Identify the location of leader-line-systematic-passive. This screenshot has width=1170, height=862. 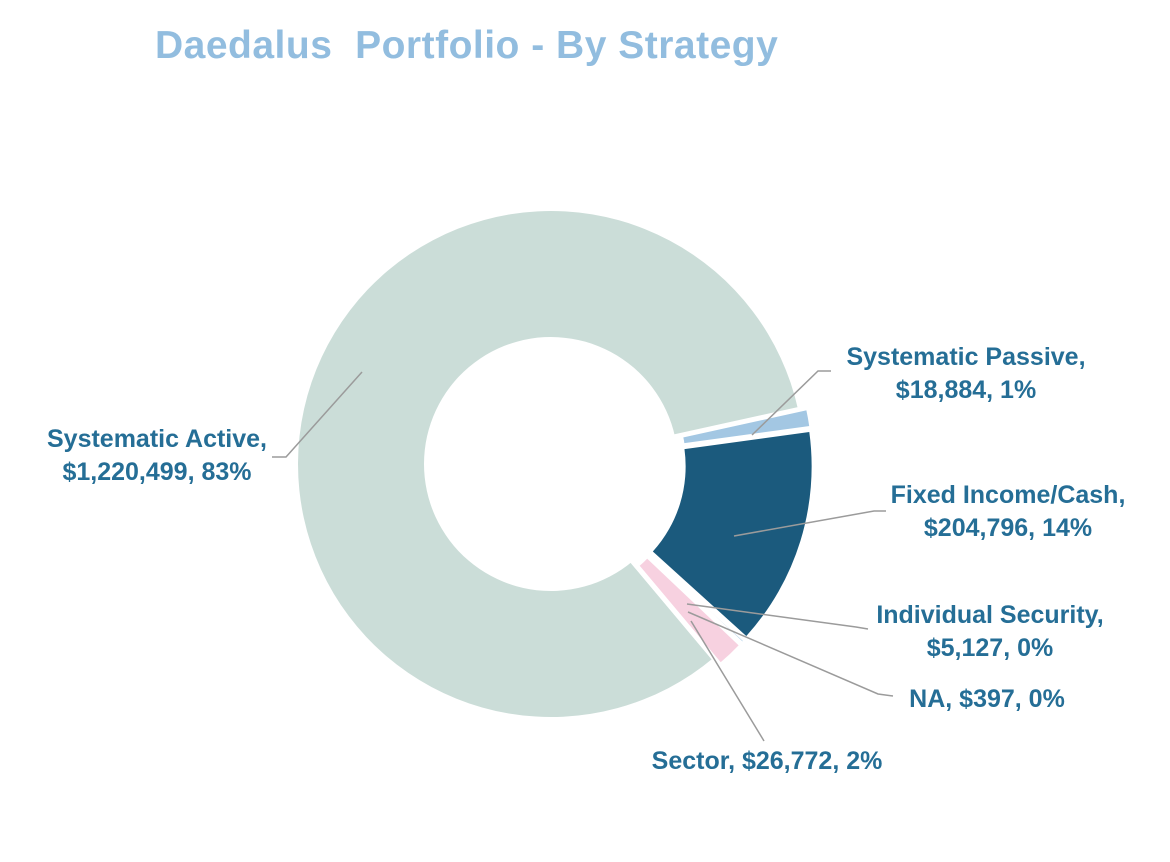
(791, 403).